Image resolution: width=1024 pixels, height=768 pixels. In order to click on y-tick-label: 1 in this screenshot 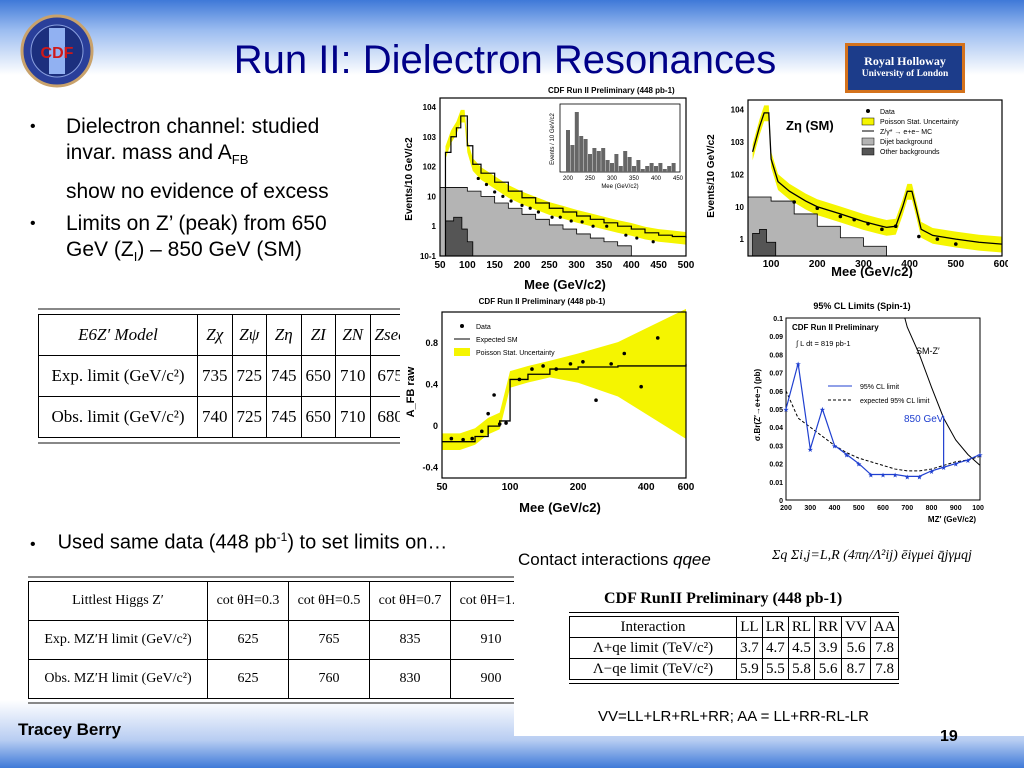, I will do `click(434, 226)`.